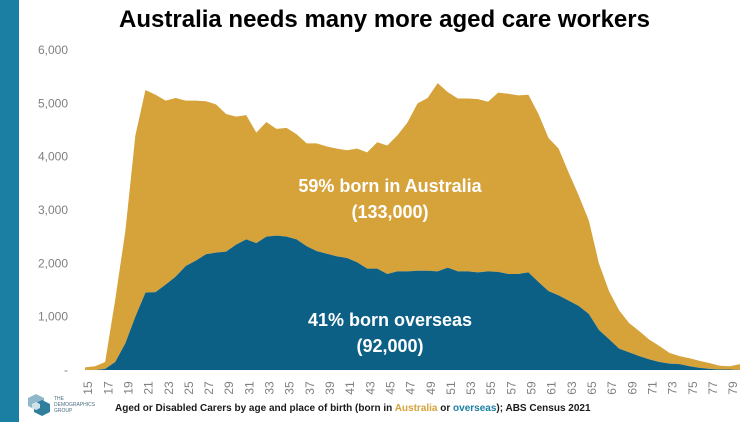 The image size is (750, 424). What do you see at coordinates (713, 388) in the screenshot?
I see `x-tick-label: 77` at bounding box center [713, 388].